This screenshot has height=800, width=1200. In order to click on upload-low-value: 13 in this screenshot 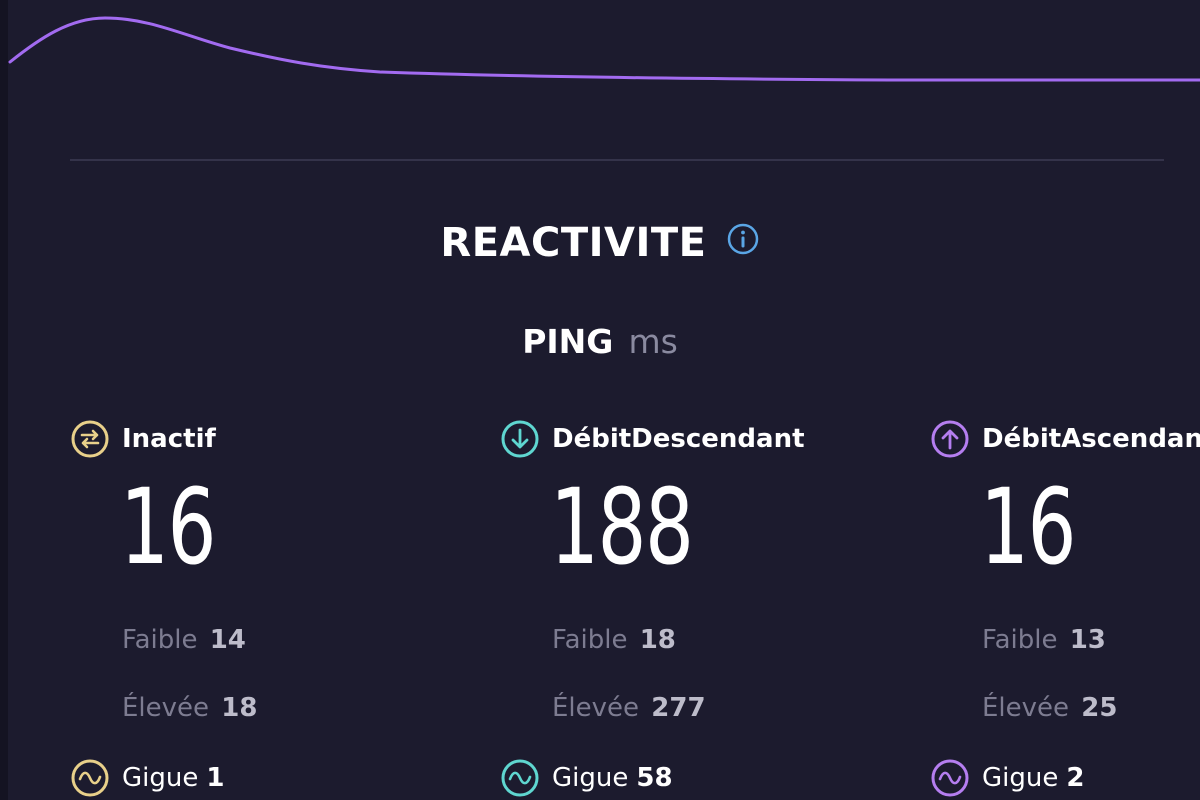, I will do `click(1087, 640)`.